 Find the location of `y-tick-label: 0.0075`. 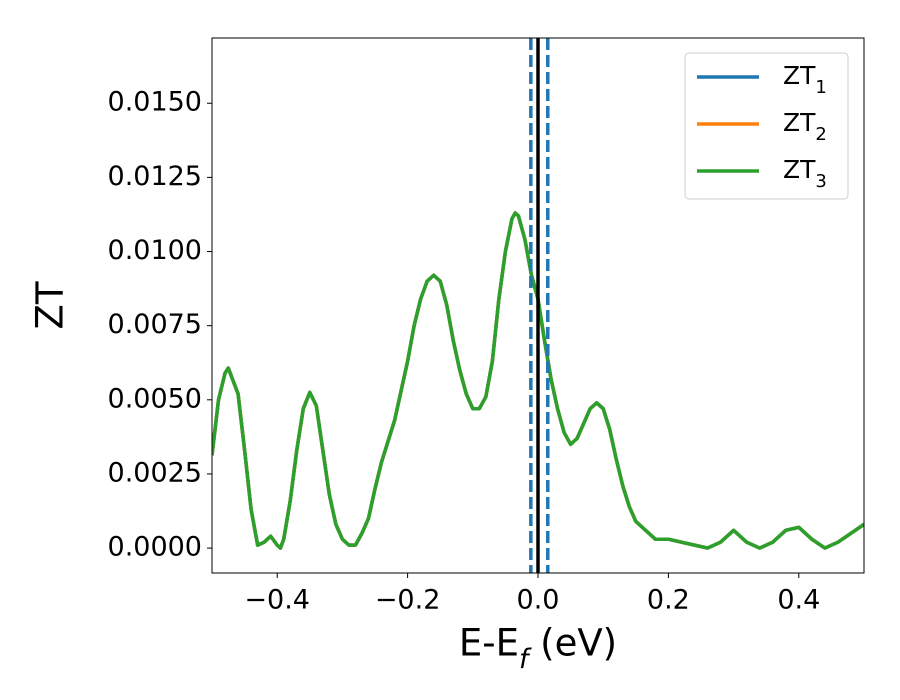

y-tick-label: 0.0075 is located at coordinates (155, 324).